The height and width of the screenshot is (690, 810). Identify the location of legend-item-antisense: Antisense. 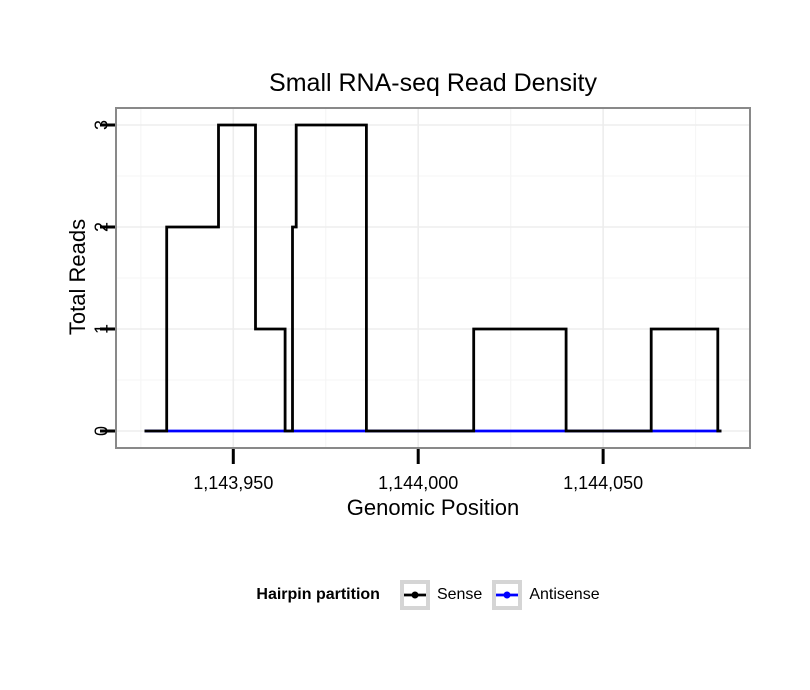
(546, 595).